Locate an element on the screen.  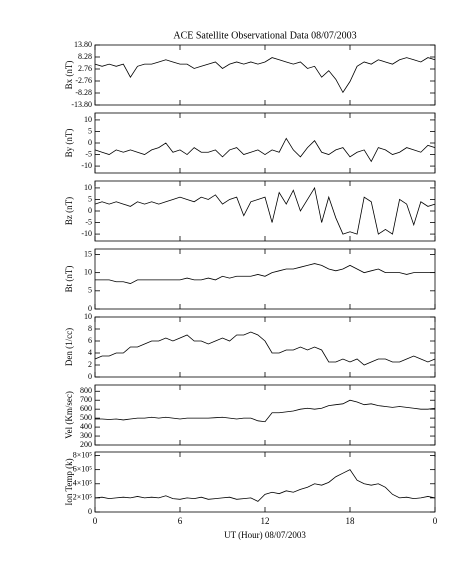
y-tick-label: 500 is located at coordinates (86, 417).